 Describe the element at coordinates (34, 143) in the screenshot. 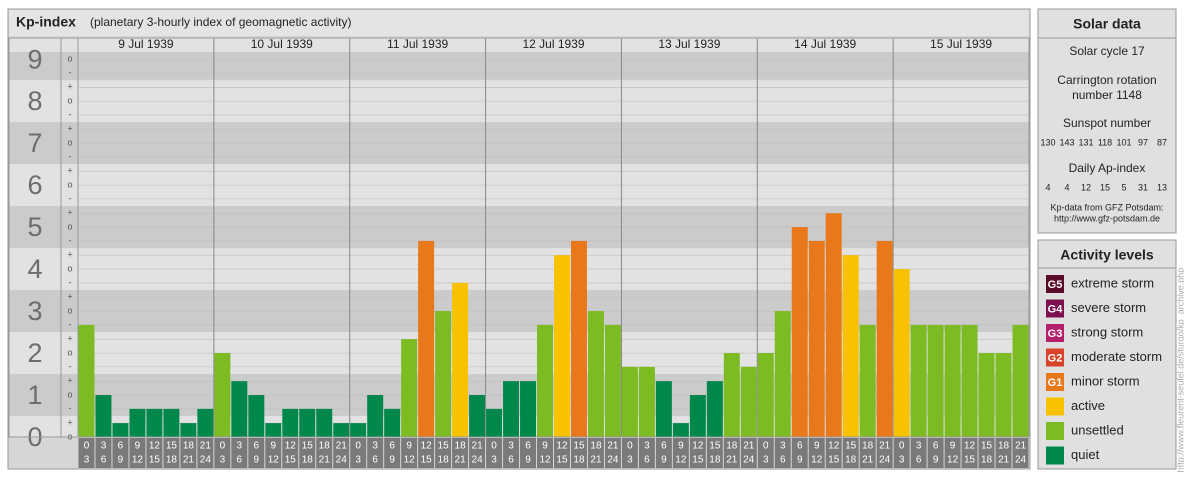

I see `y-tick-label: 7` at that location.